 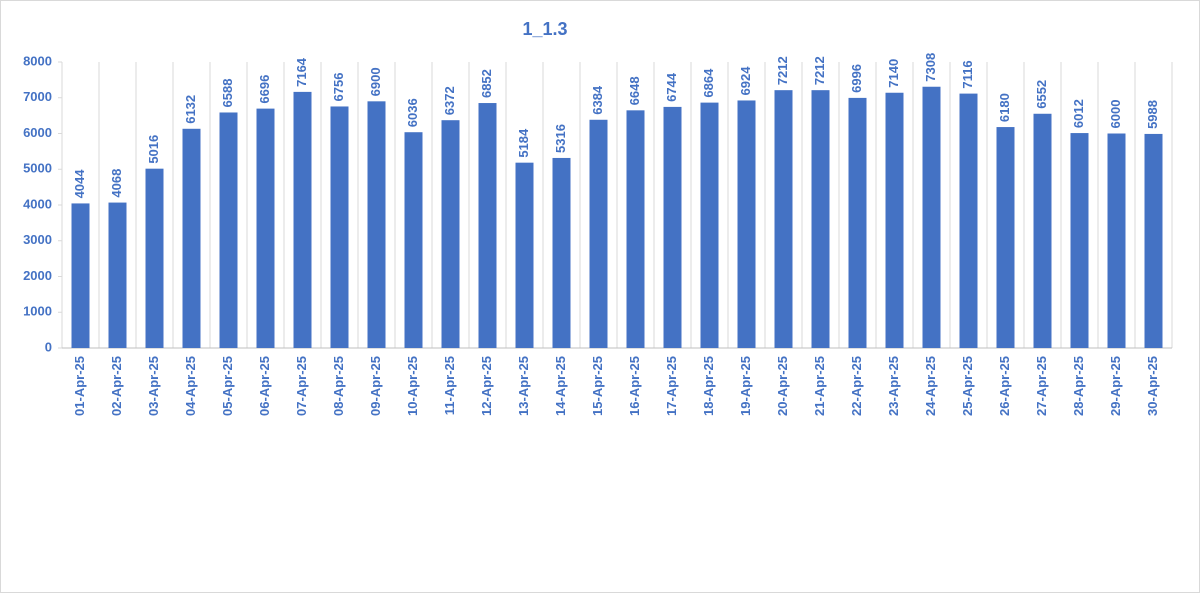 I want to click on x-tick-label: 02-Apr-25, so click(x=116, y=386).